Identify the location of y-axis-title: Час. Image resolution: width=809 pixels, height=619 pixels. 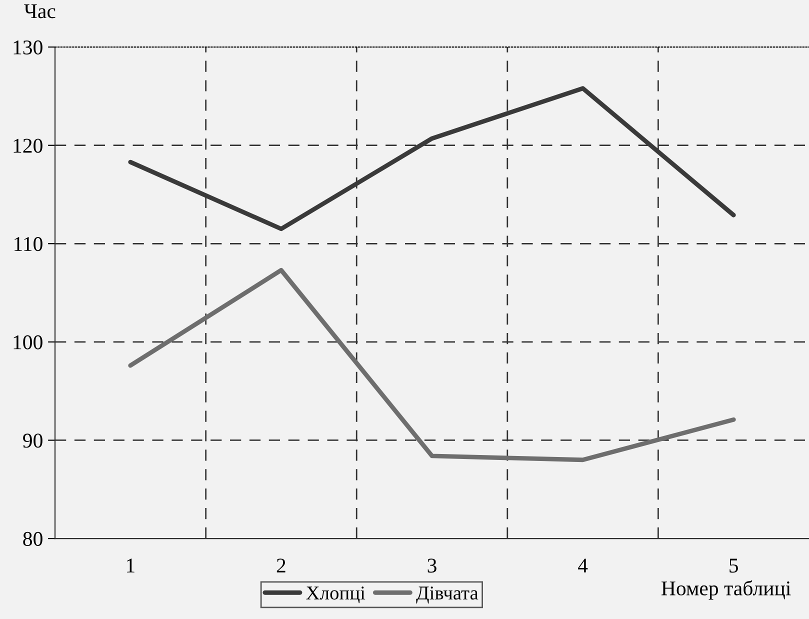
(40, 11).